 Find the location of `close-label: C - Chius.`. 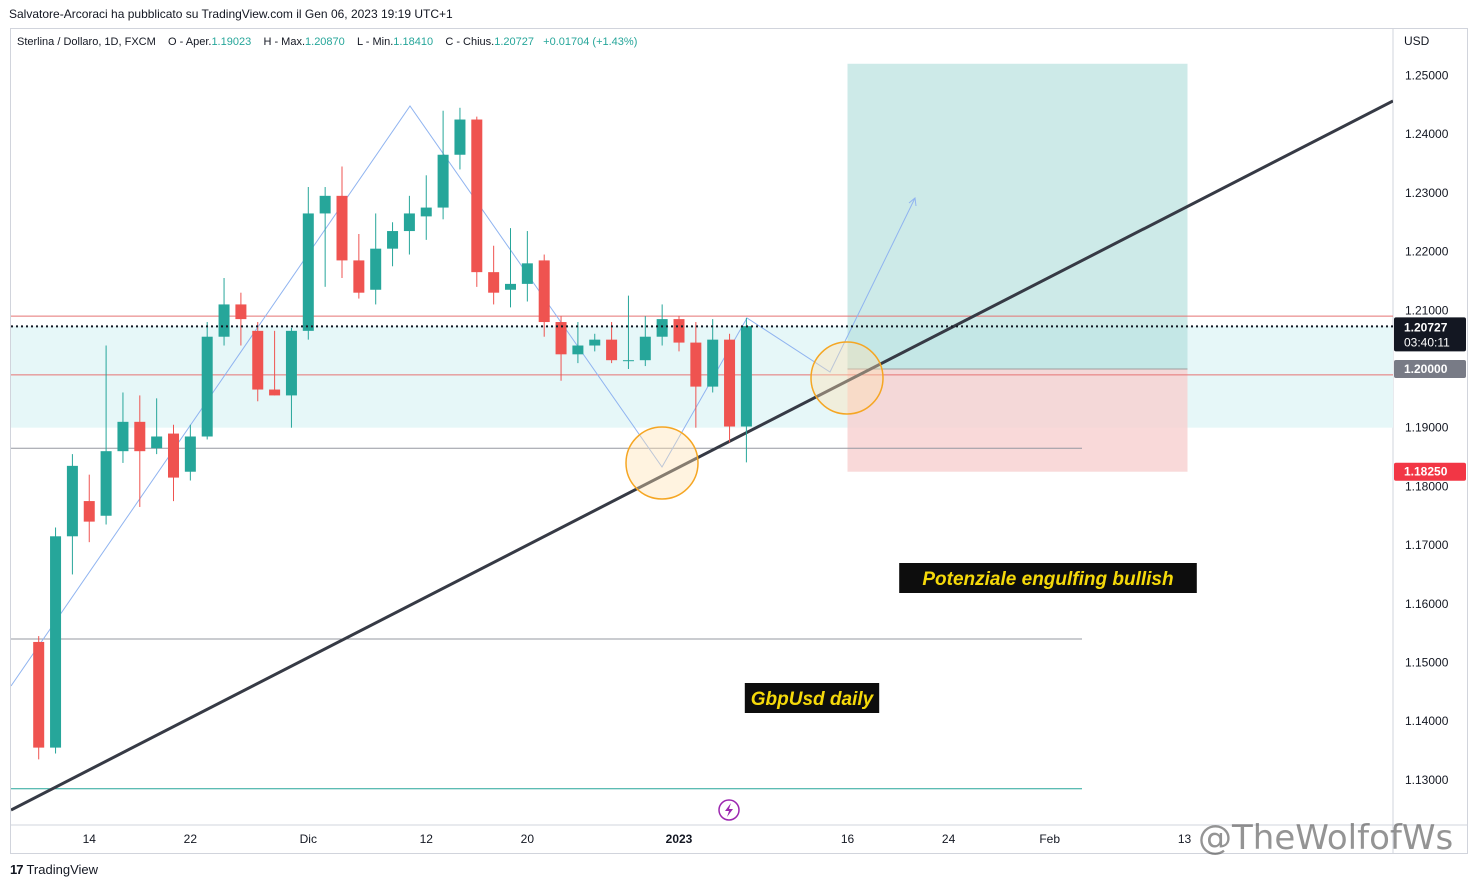

close-label: C - Chius. is located at coordinates (470, 42).